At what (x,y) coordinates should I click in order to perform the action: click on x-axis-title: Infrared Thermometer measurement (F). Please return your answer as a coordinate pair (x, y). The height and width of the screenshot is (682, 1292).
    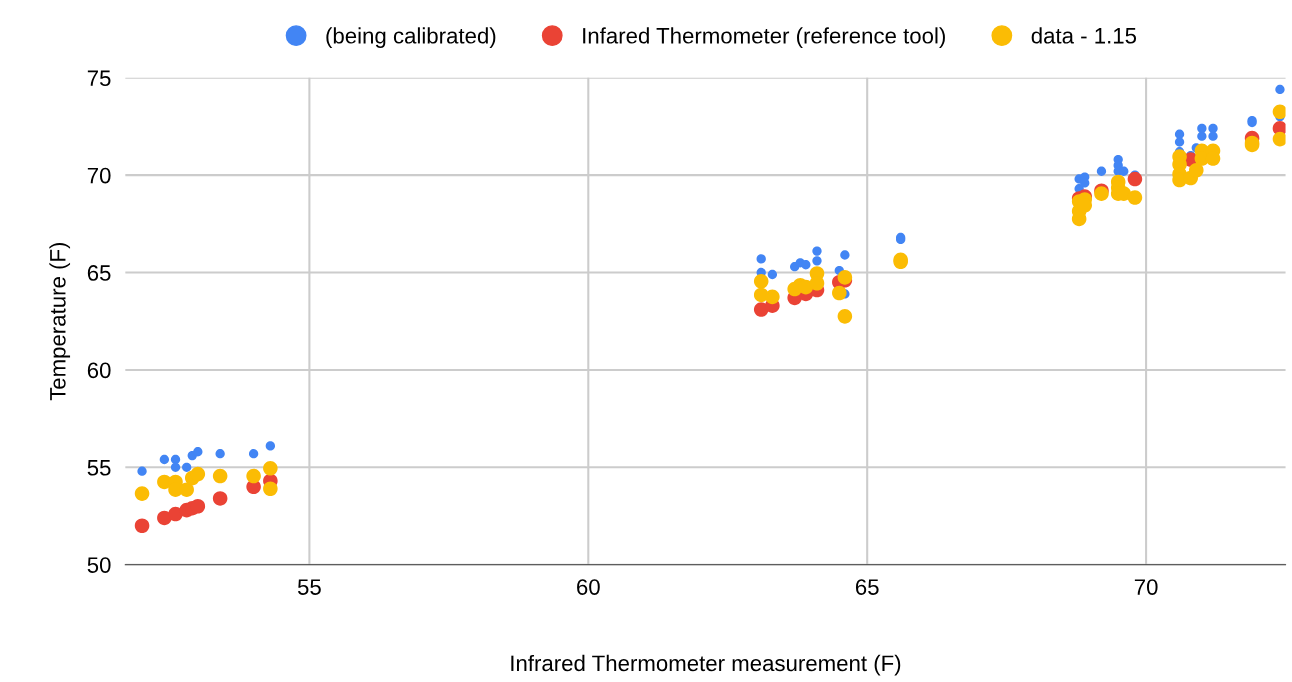
    Looking at the image, I should click on (706, 665).